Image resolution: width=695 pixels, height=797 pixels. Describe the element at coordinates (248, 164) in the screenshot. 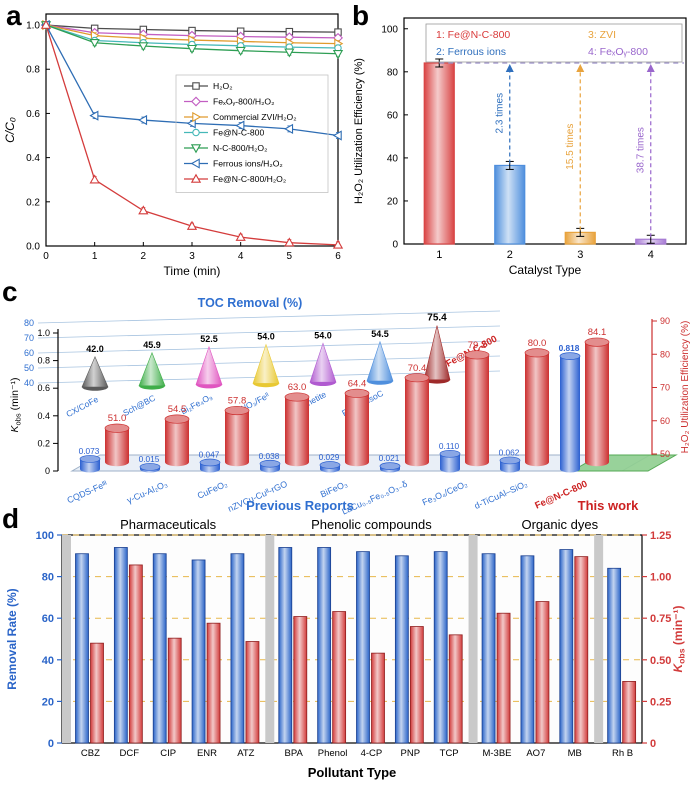

I see `a-legend-label: Ferrous ions/H₂O₂` at that location.